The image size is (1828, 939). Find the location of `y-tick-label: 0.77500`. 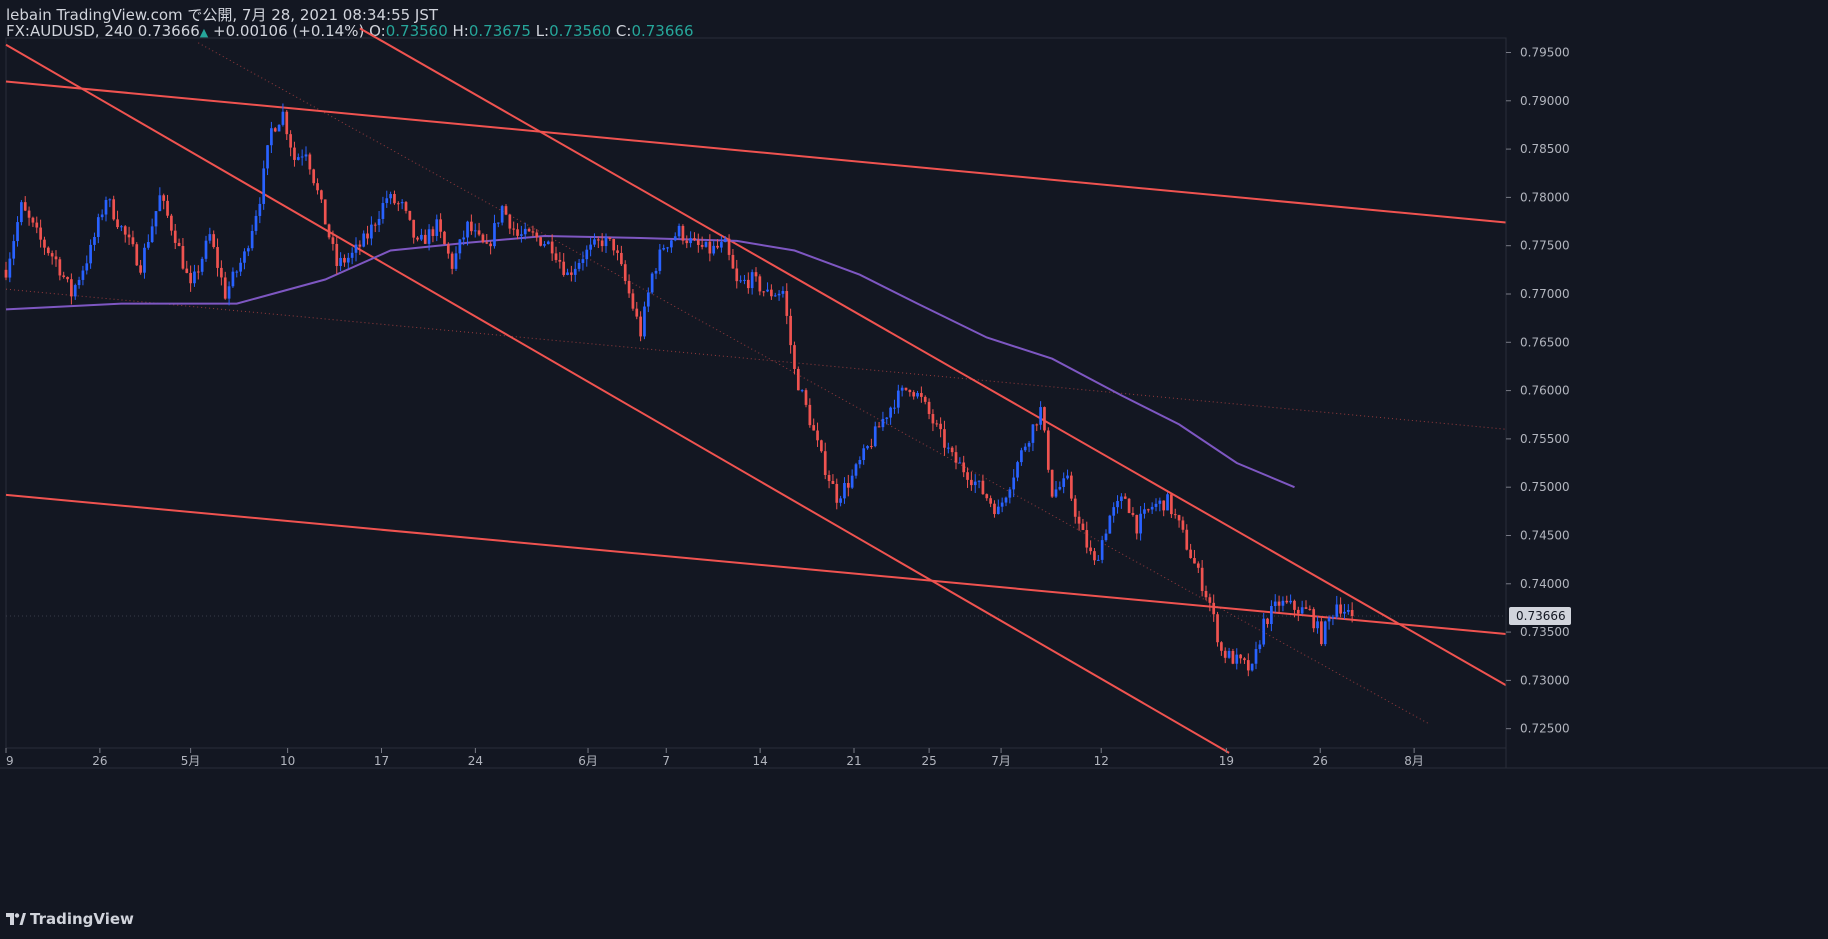

y-tick-label: 0.77500 is located at coordinates (1545, 246).